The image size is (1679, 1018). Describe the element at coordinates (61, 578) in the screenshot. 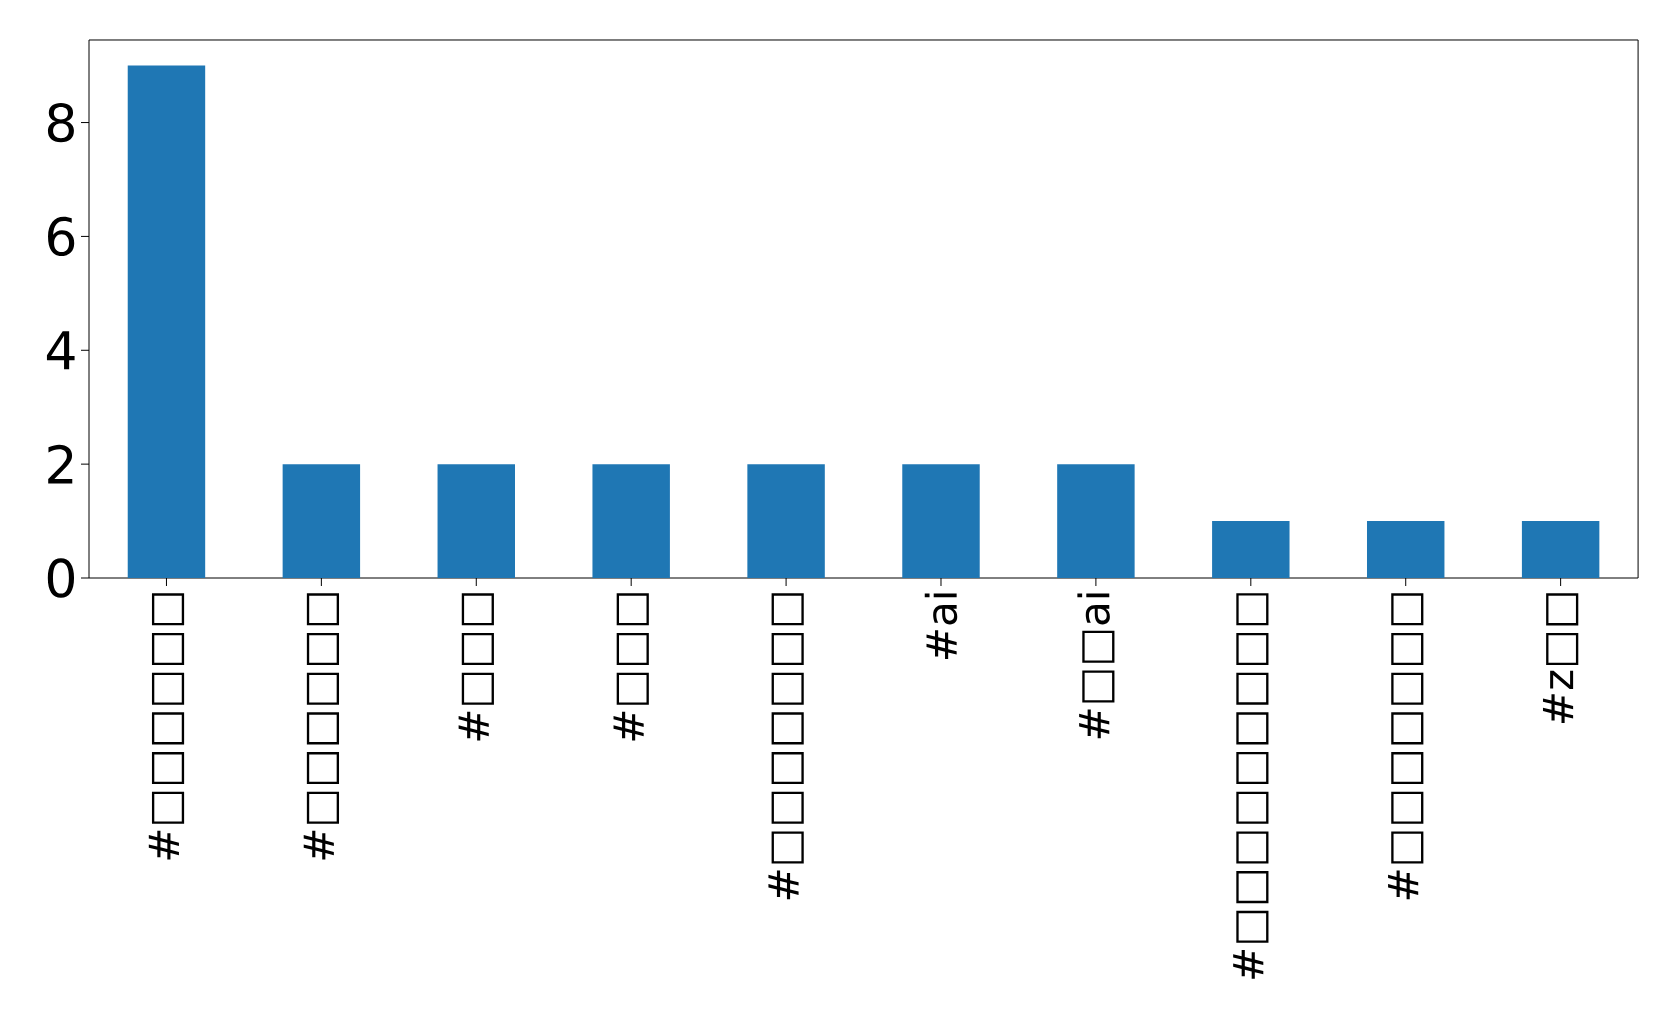

I see `y-tick-label: 0` at that location.